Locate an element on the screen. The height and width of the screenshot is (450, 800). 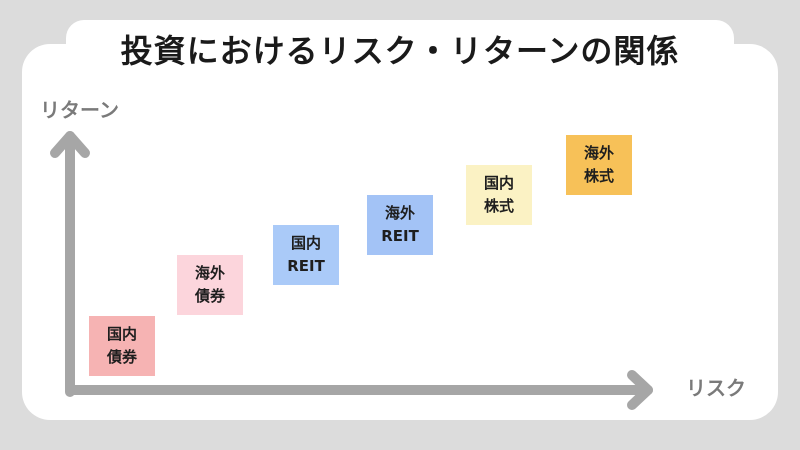
asset-box-domestic-stocks: 国内 株式 is located at coordinates (499, 195).